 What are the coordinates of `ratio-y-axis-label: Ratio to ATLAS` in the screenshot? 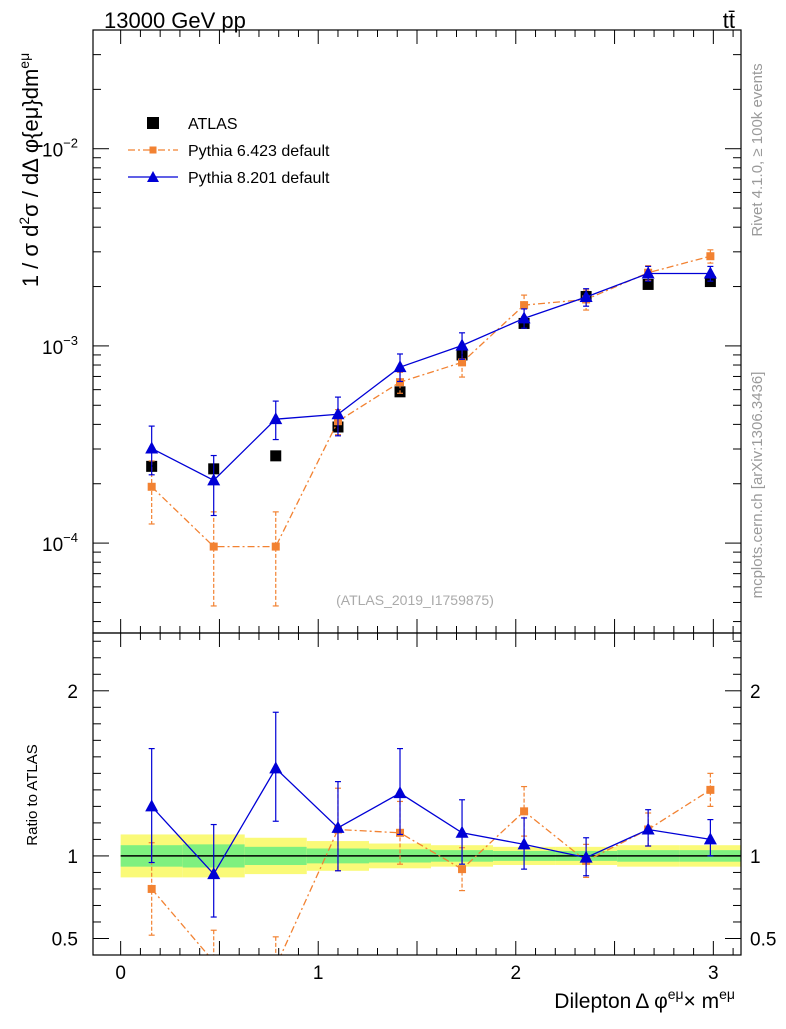 It's located at (32, 794).